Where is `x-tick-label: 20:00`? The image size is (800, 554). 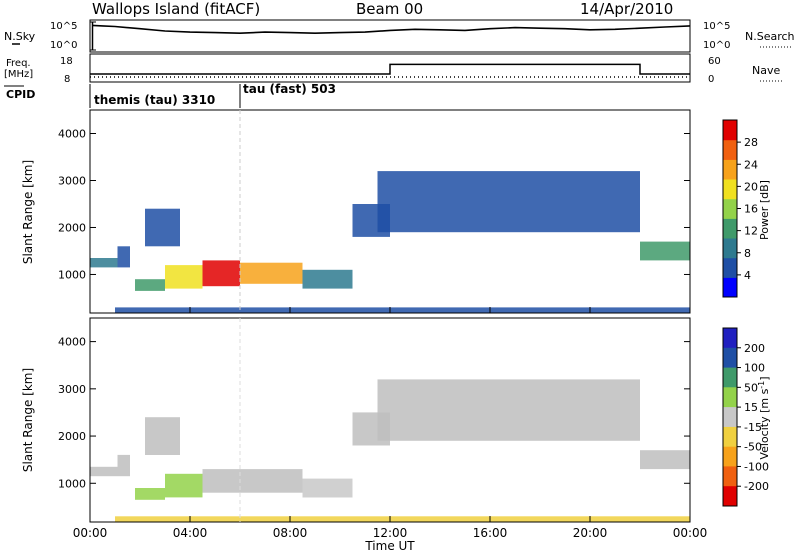 x-tick-label: 20:00 is located at coordinates (590, 533).